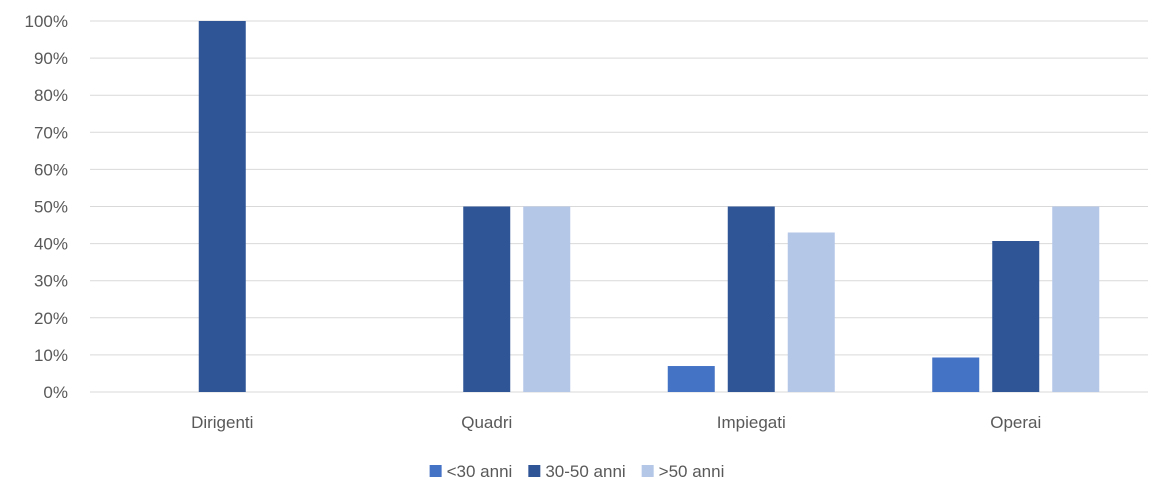  I want to click on x-category-label: Operai, so click(1015, 422).